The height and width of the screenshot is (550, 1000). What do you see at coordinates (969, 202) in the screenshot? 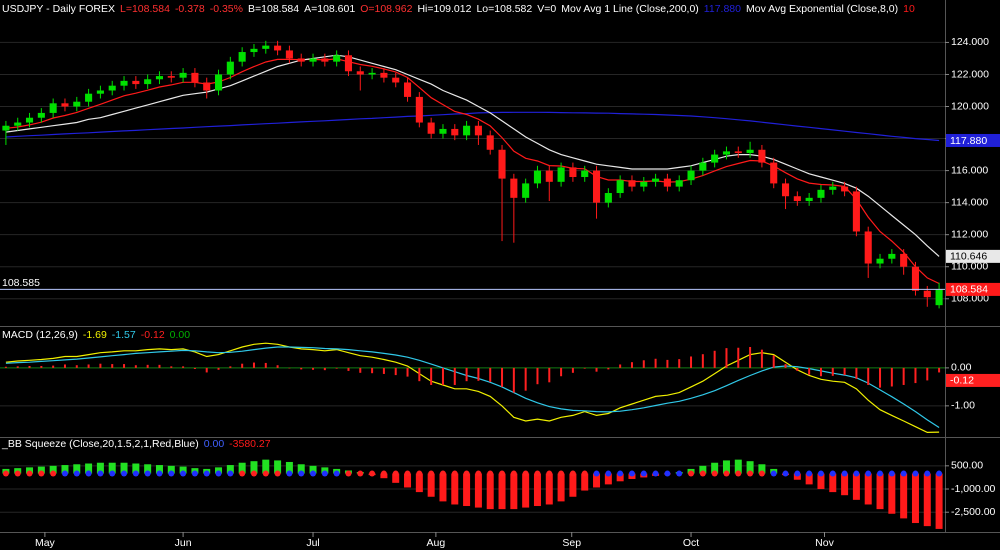
I see `y-tick-label: 114.000` at bounding box center [969, 202].